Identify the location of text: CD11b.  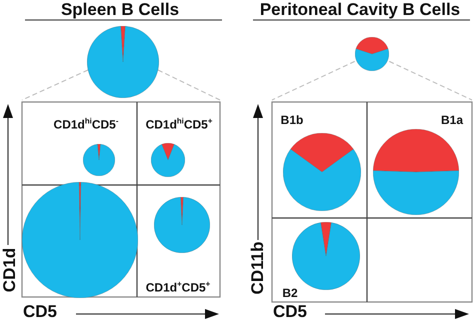
(258, 268).